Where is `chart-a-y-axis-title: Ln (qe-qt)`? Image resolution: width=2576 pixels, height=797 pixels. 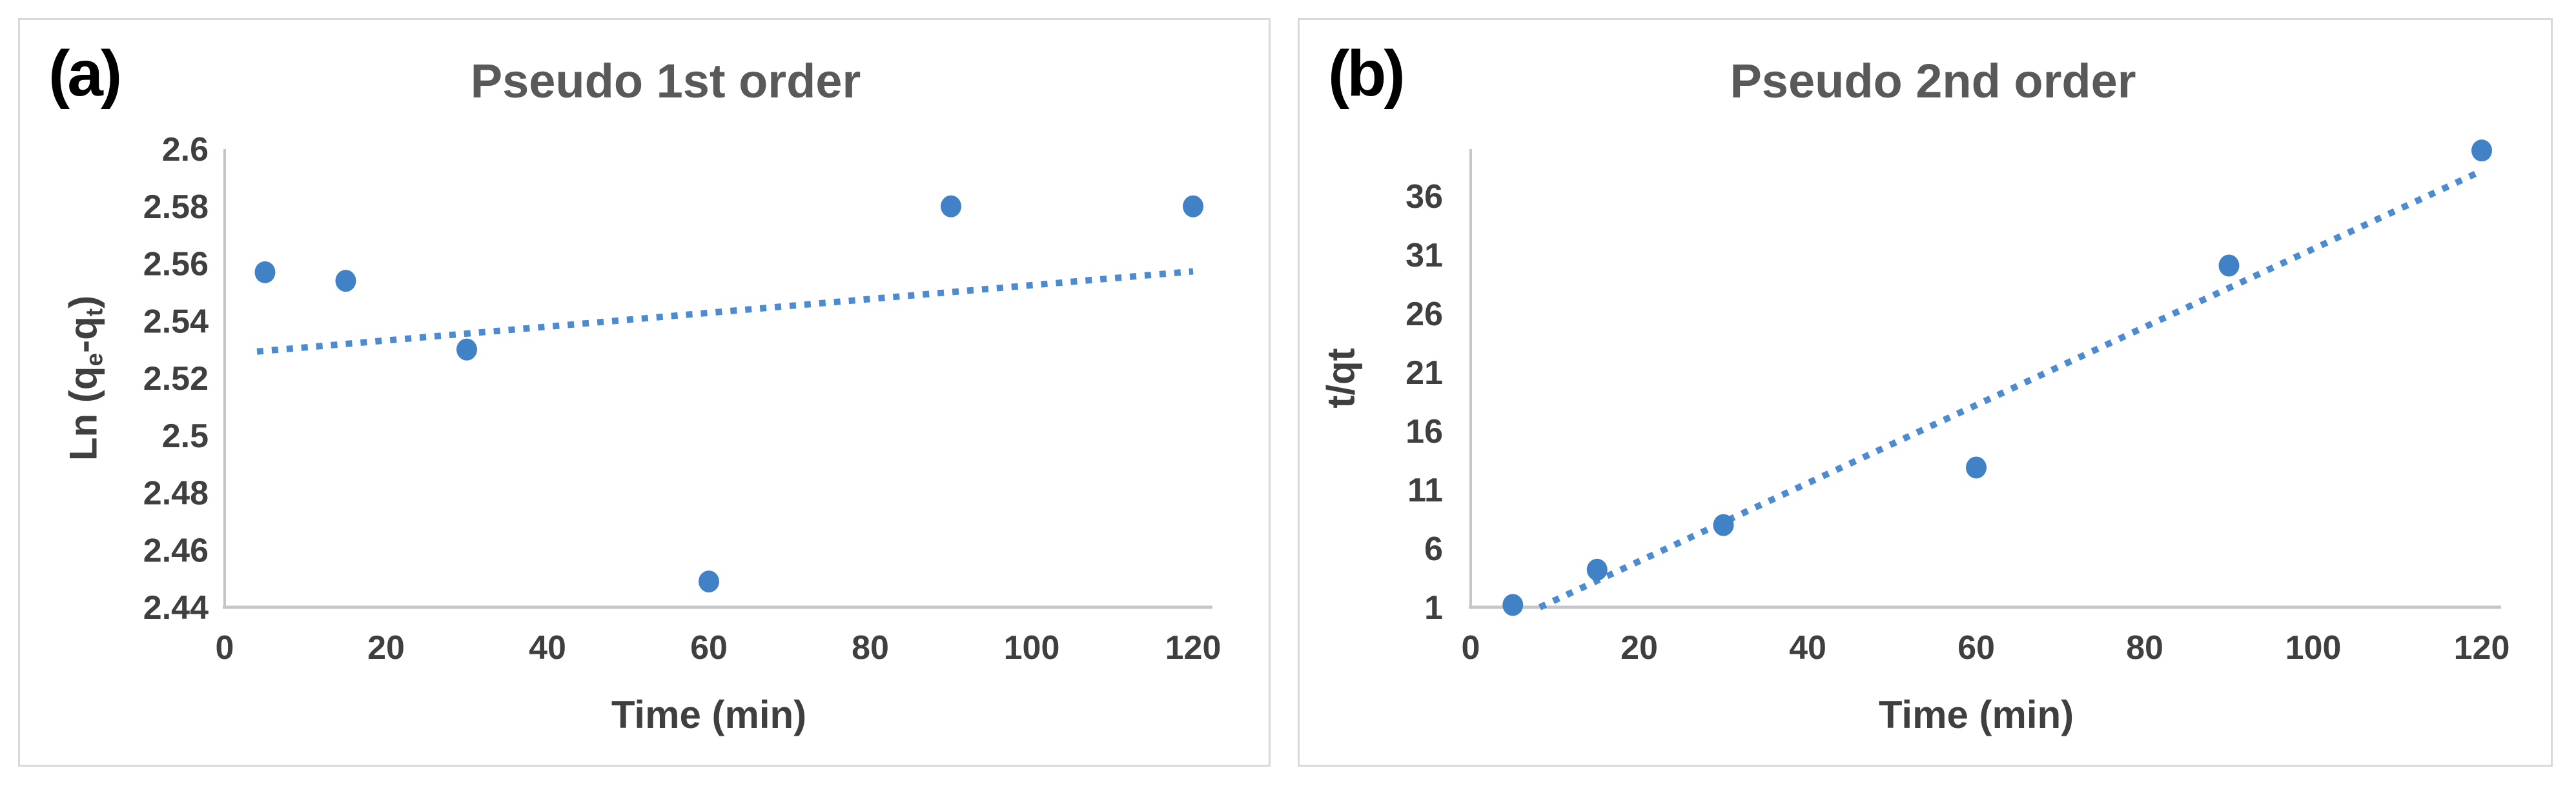
chart-a-y-axis-title: Ln (qe-qt) is located at coordinates (85, 378).